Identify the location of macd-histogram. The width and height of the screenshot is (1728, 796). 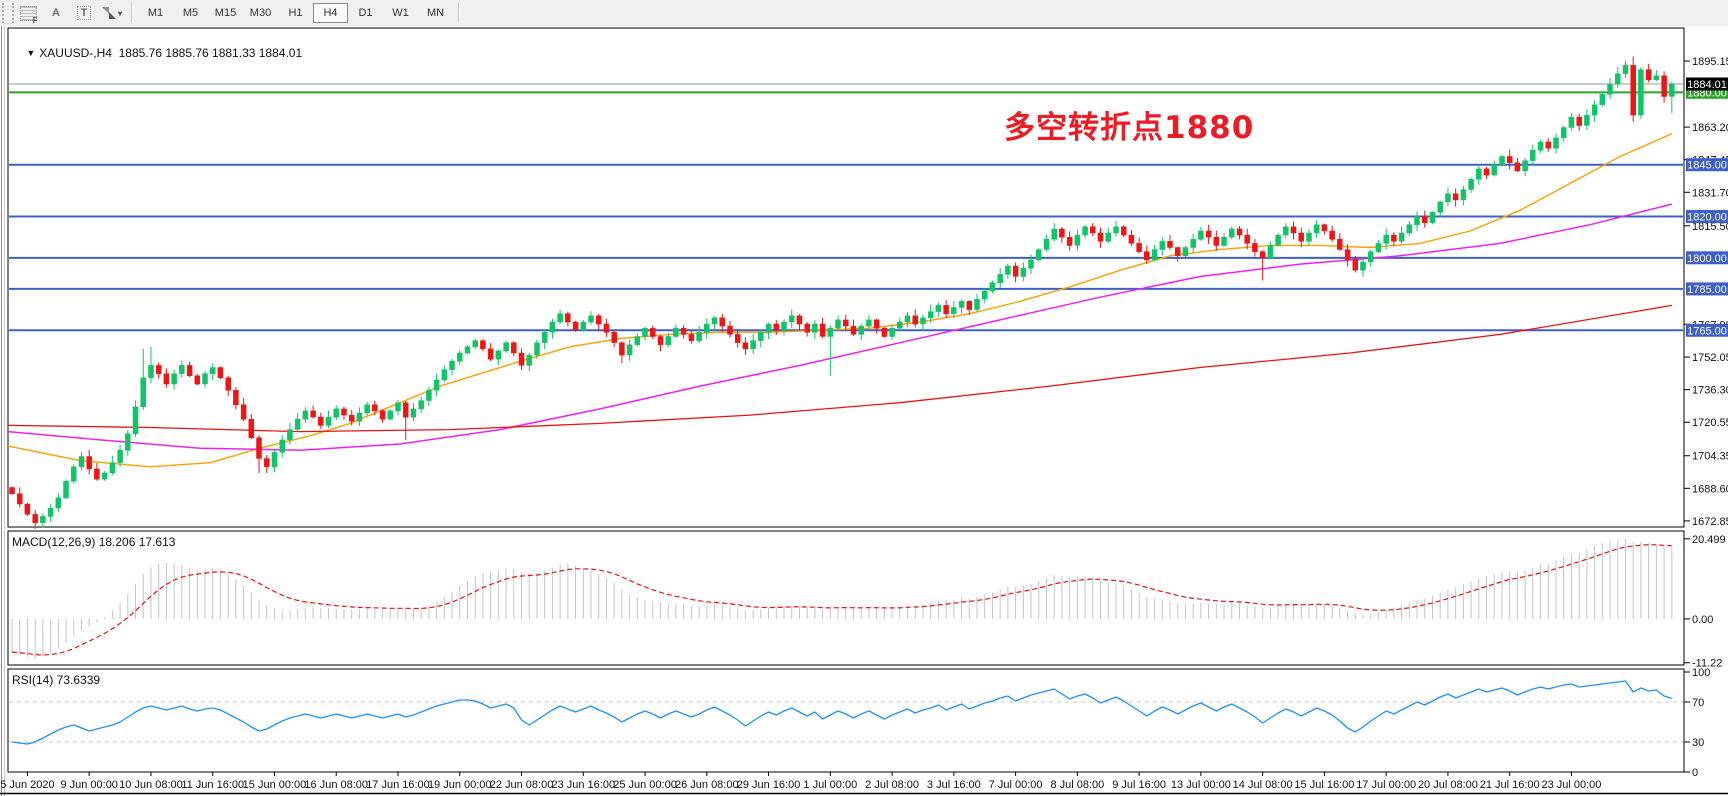
(842, 598).